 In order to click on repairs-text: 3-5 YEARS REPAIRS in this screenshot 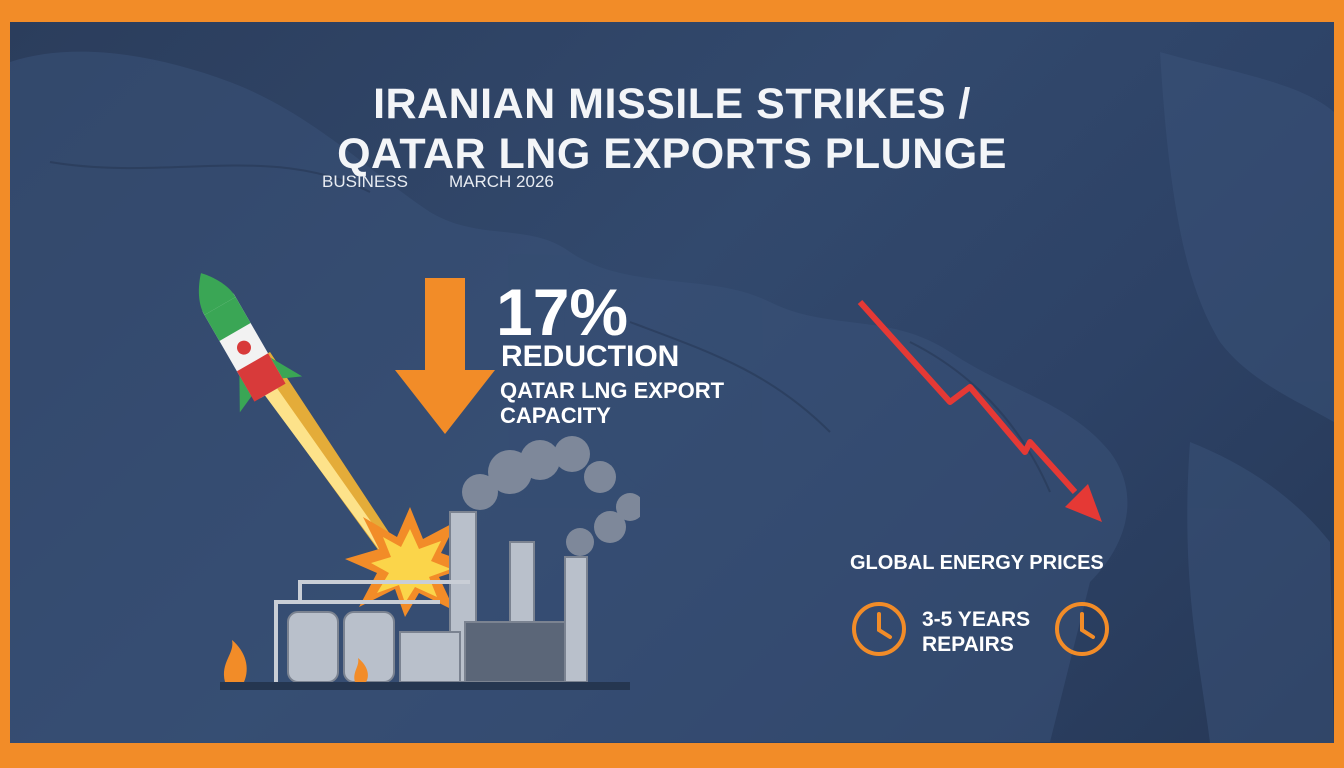, I will do `click(976, 632)`.